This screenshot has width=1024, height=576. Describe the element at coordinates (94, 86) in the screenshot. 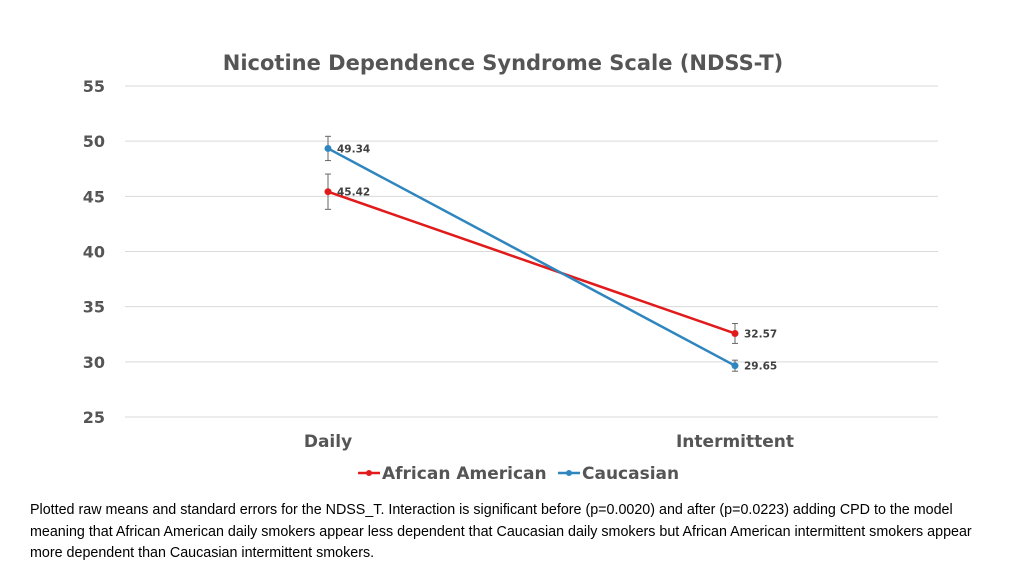

I see `y-tick-label: 55` at that location.